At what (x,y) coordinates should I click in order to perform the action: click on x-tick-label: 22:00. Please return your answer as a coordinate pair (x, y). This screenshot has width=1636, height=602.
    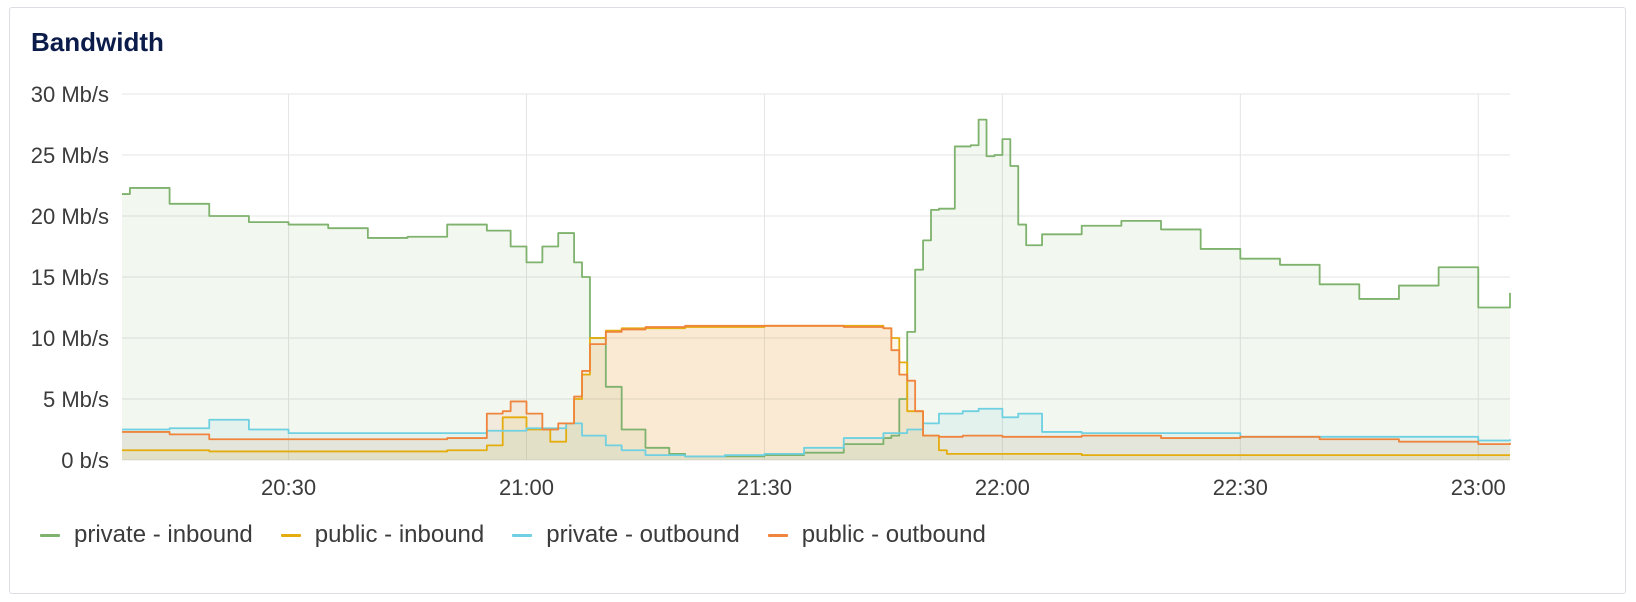
    Looking at the image, I should click on (1002, 487).